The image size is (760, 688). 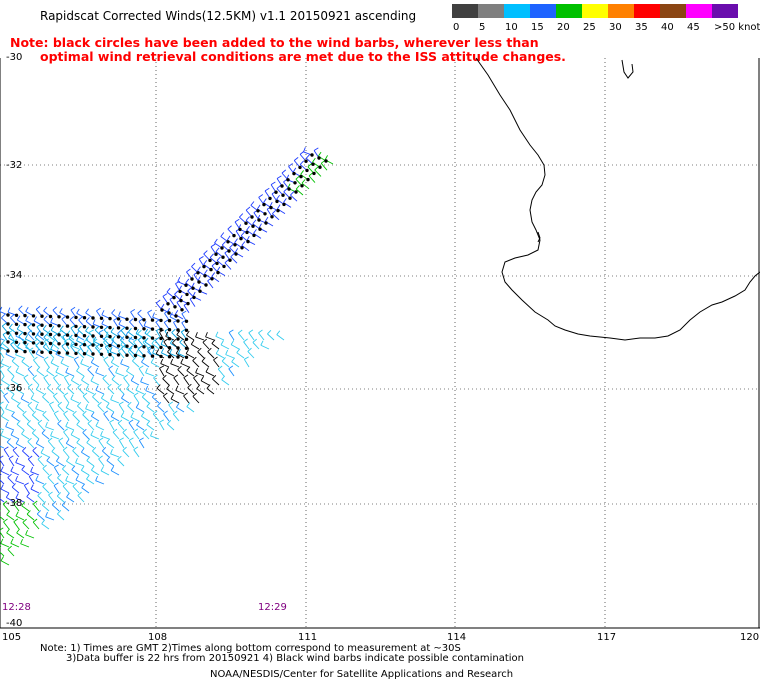 What do you see at coordinates (14, 623) in the screenshot?
I see `lat-label: -40` at bounding box center [14, 623].